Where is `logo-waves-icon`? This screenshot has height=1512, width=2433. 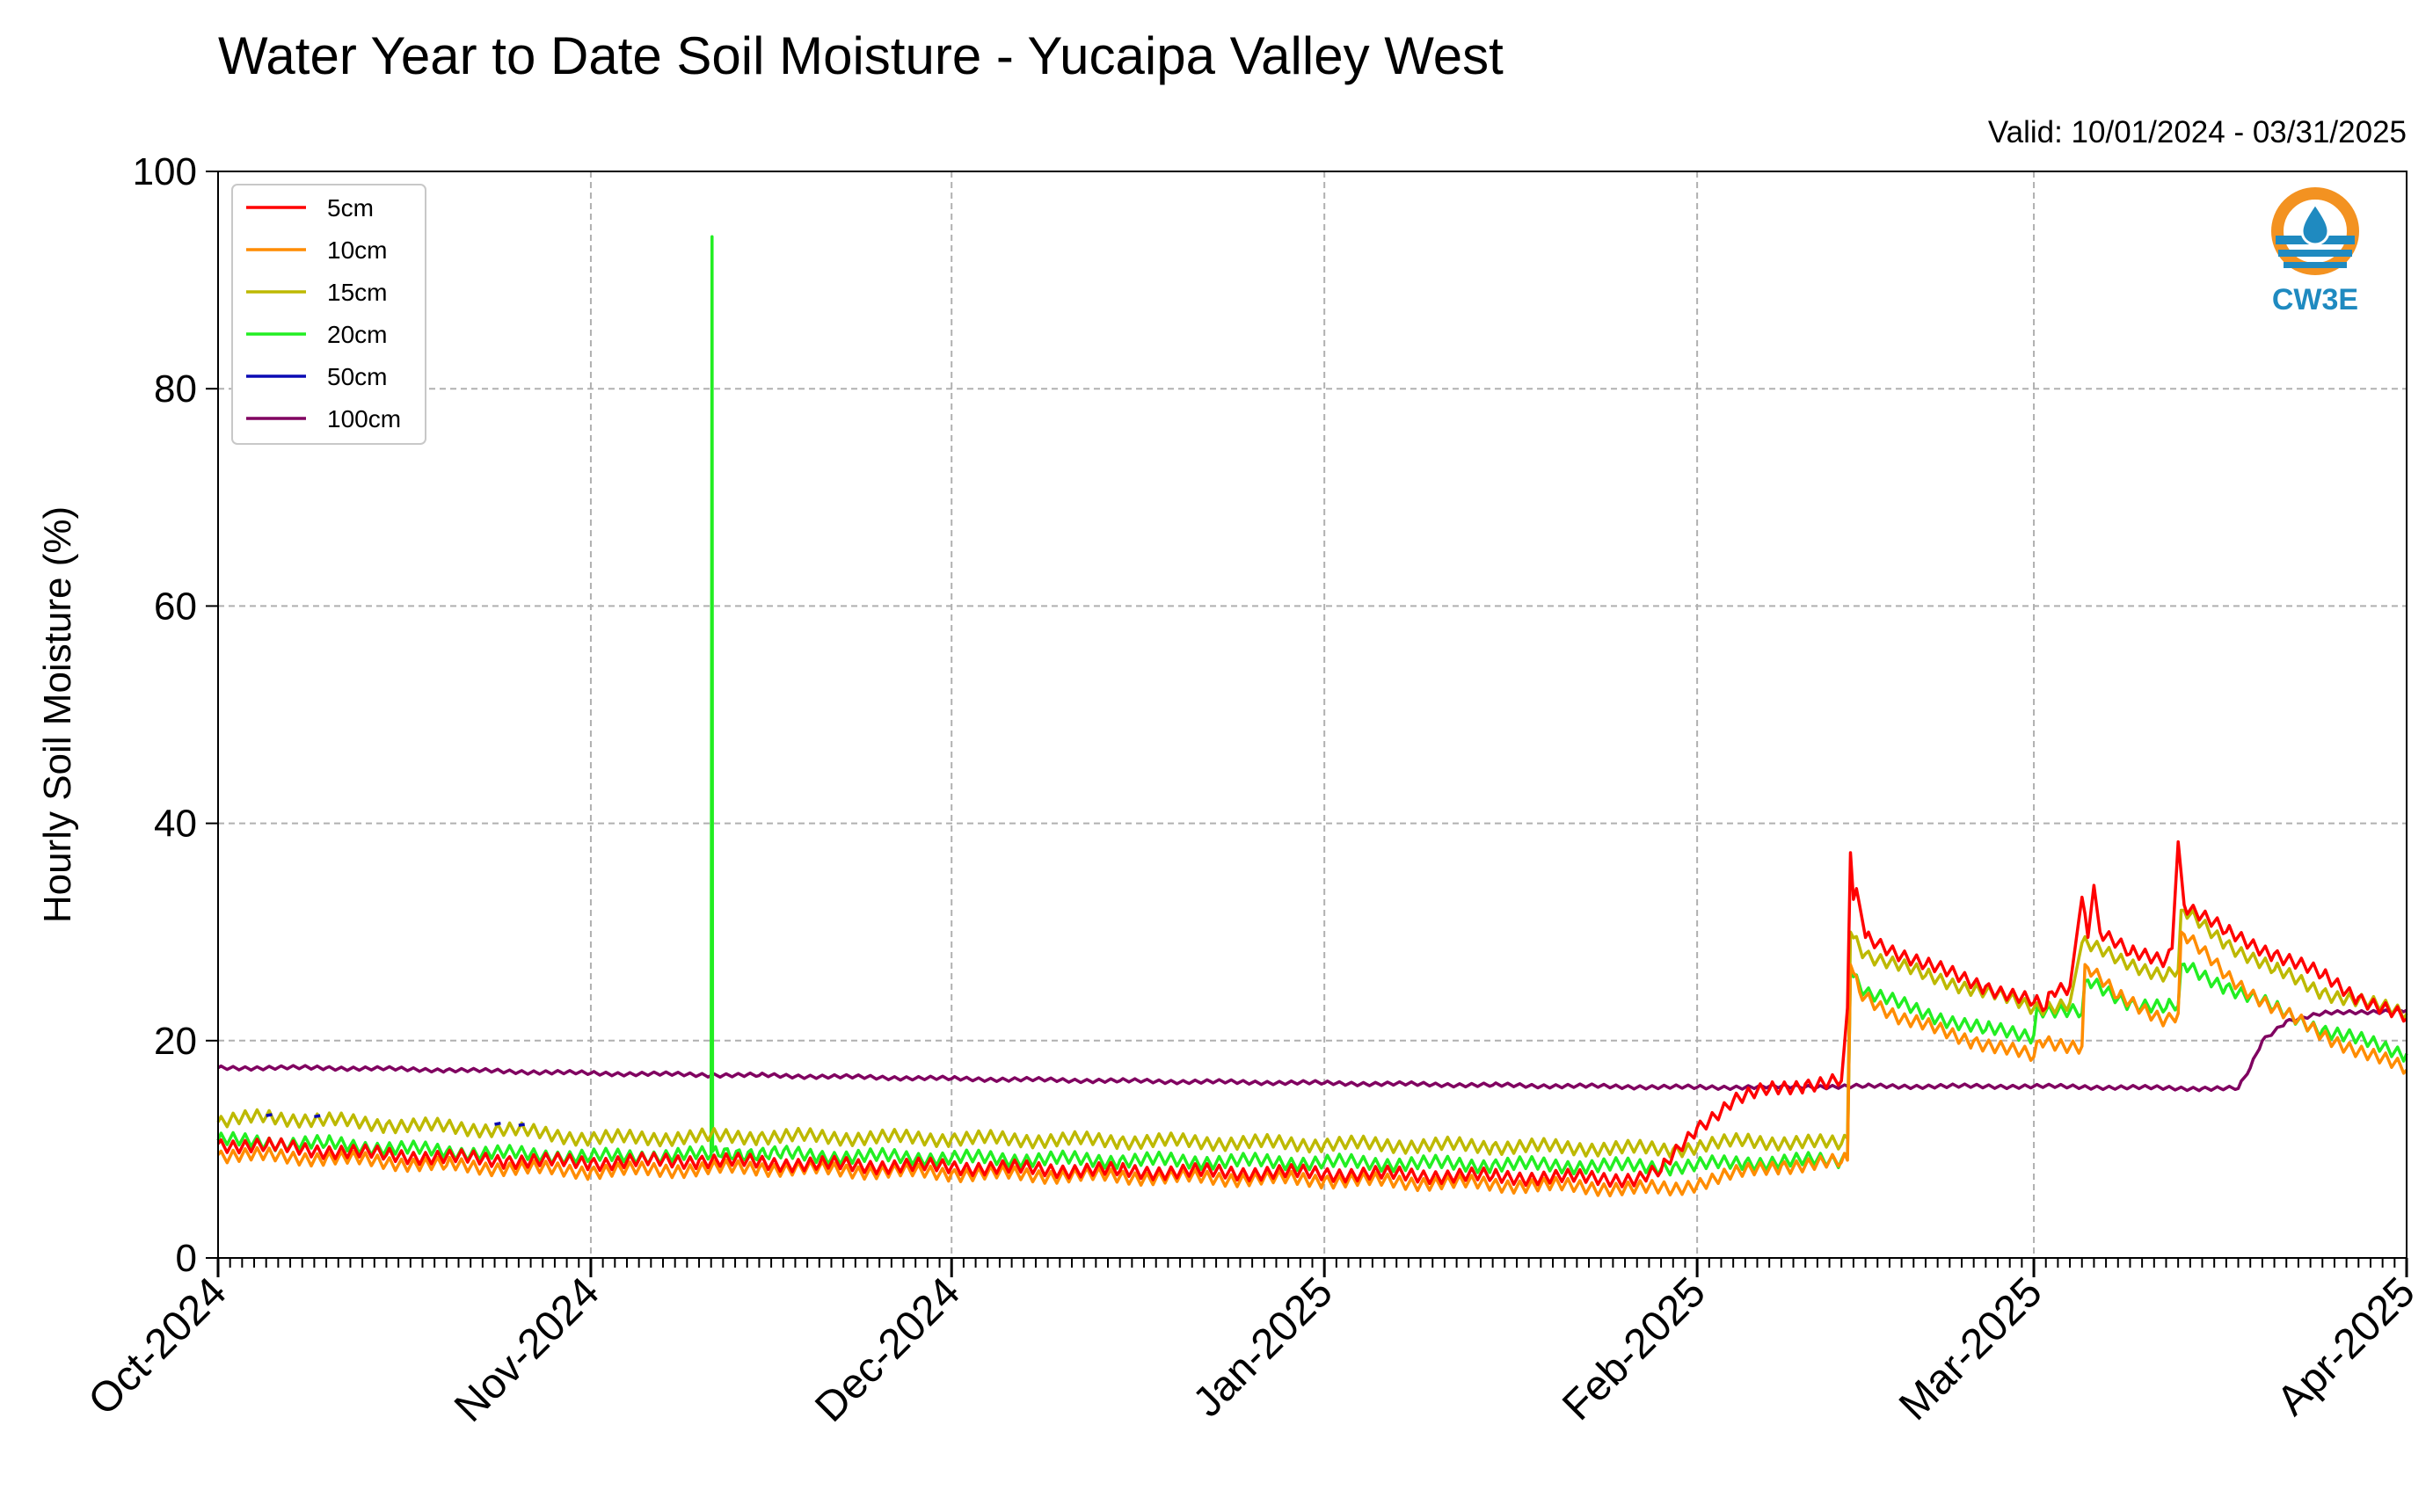 logo-waves-icon is located at coordinates (2315, 252).